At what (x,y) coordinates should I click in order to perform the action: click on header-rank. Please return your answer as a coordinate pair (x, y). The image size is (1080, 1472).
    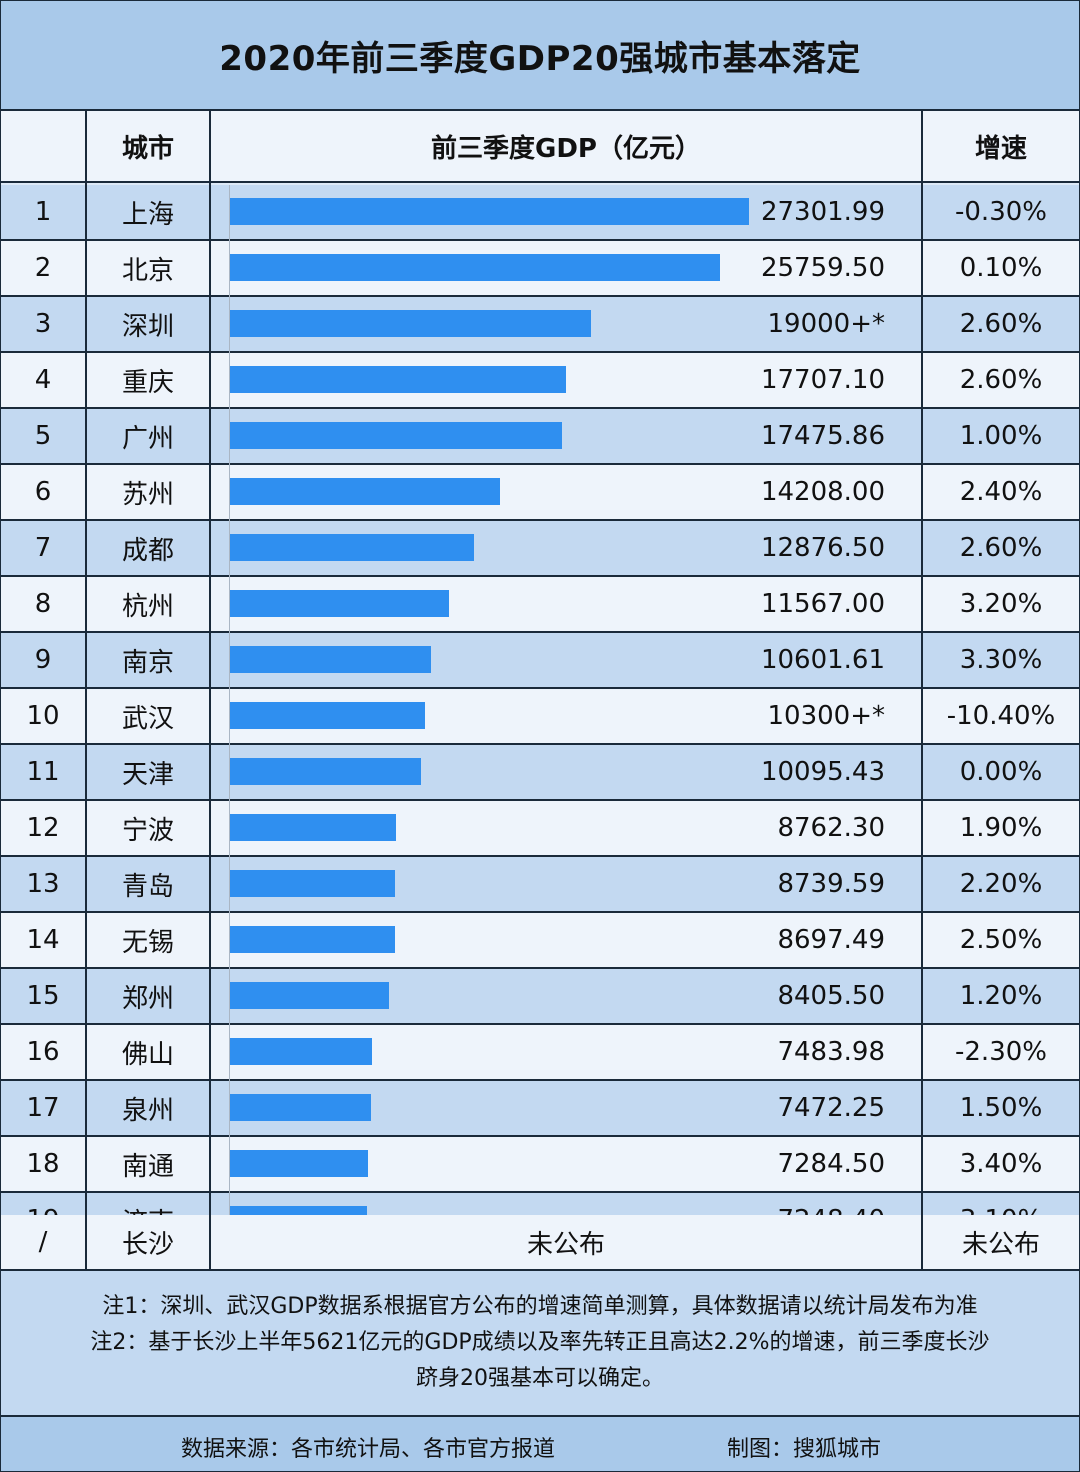
    Looking at the image, I should click on (43, 147).